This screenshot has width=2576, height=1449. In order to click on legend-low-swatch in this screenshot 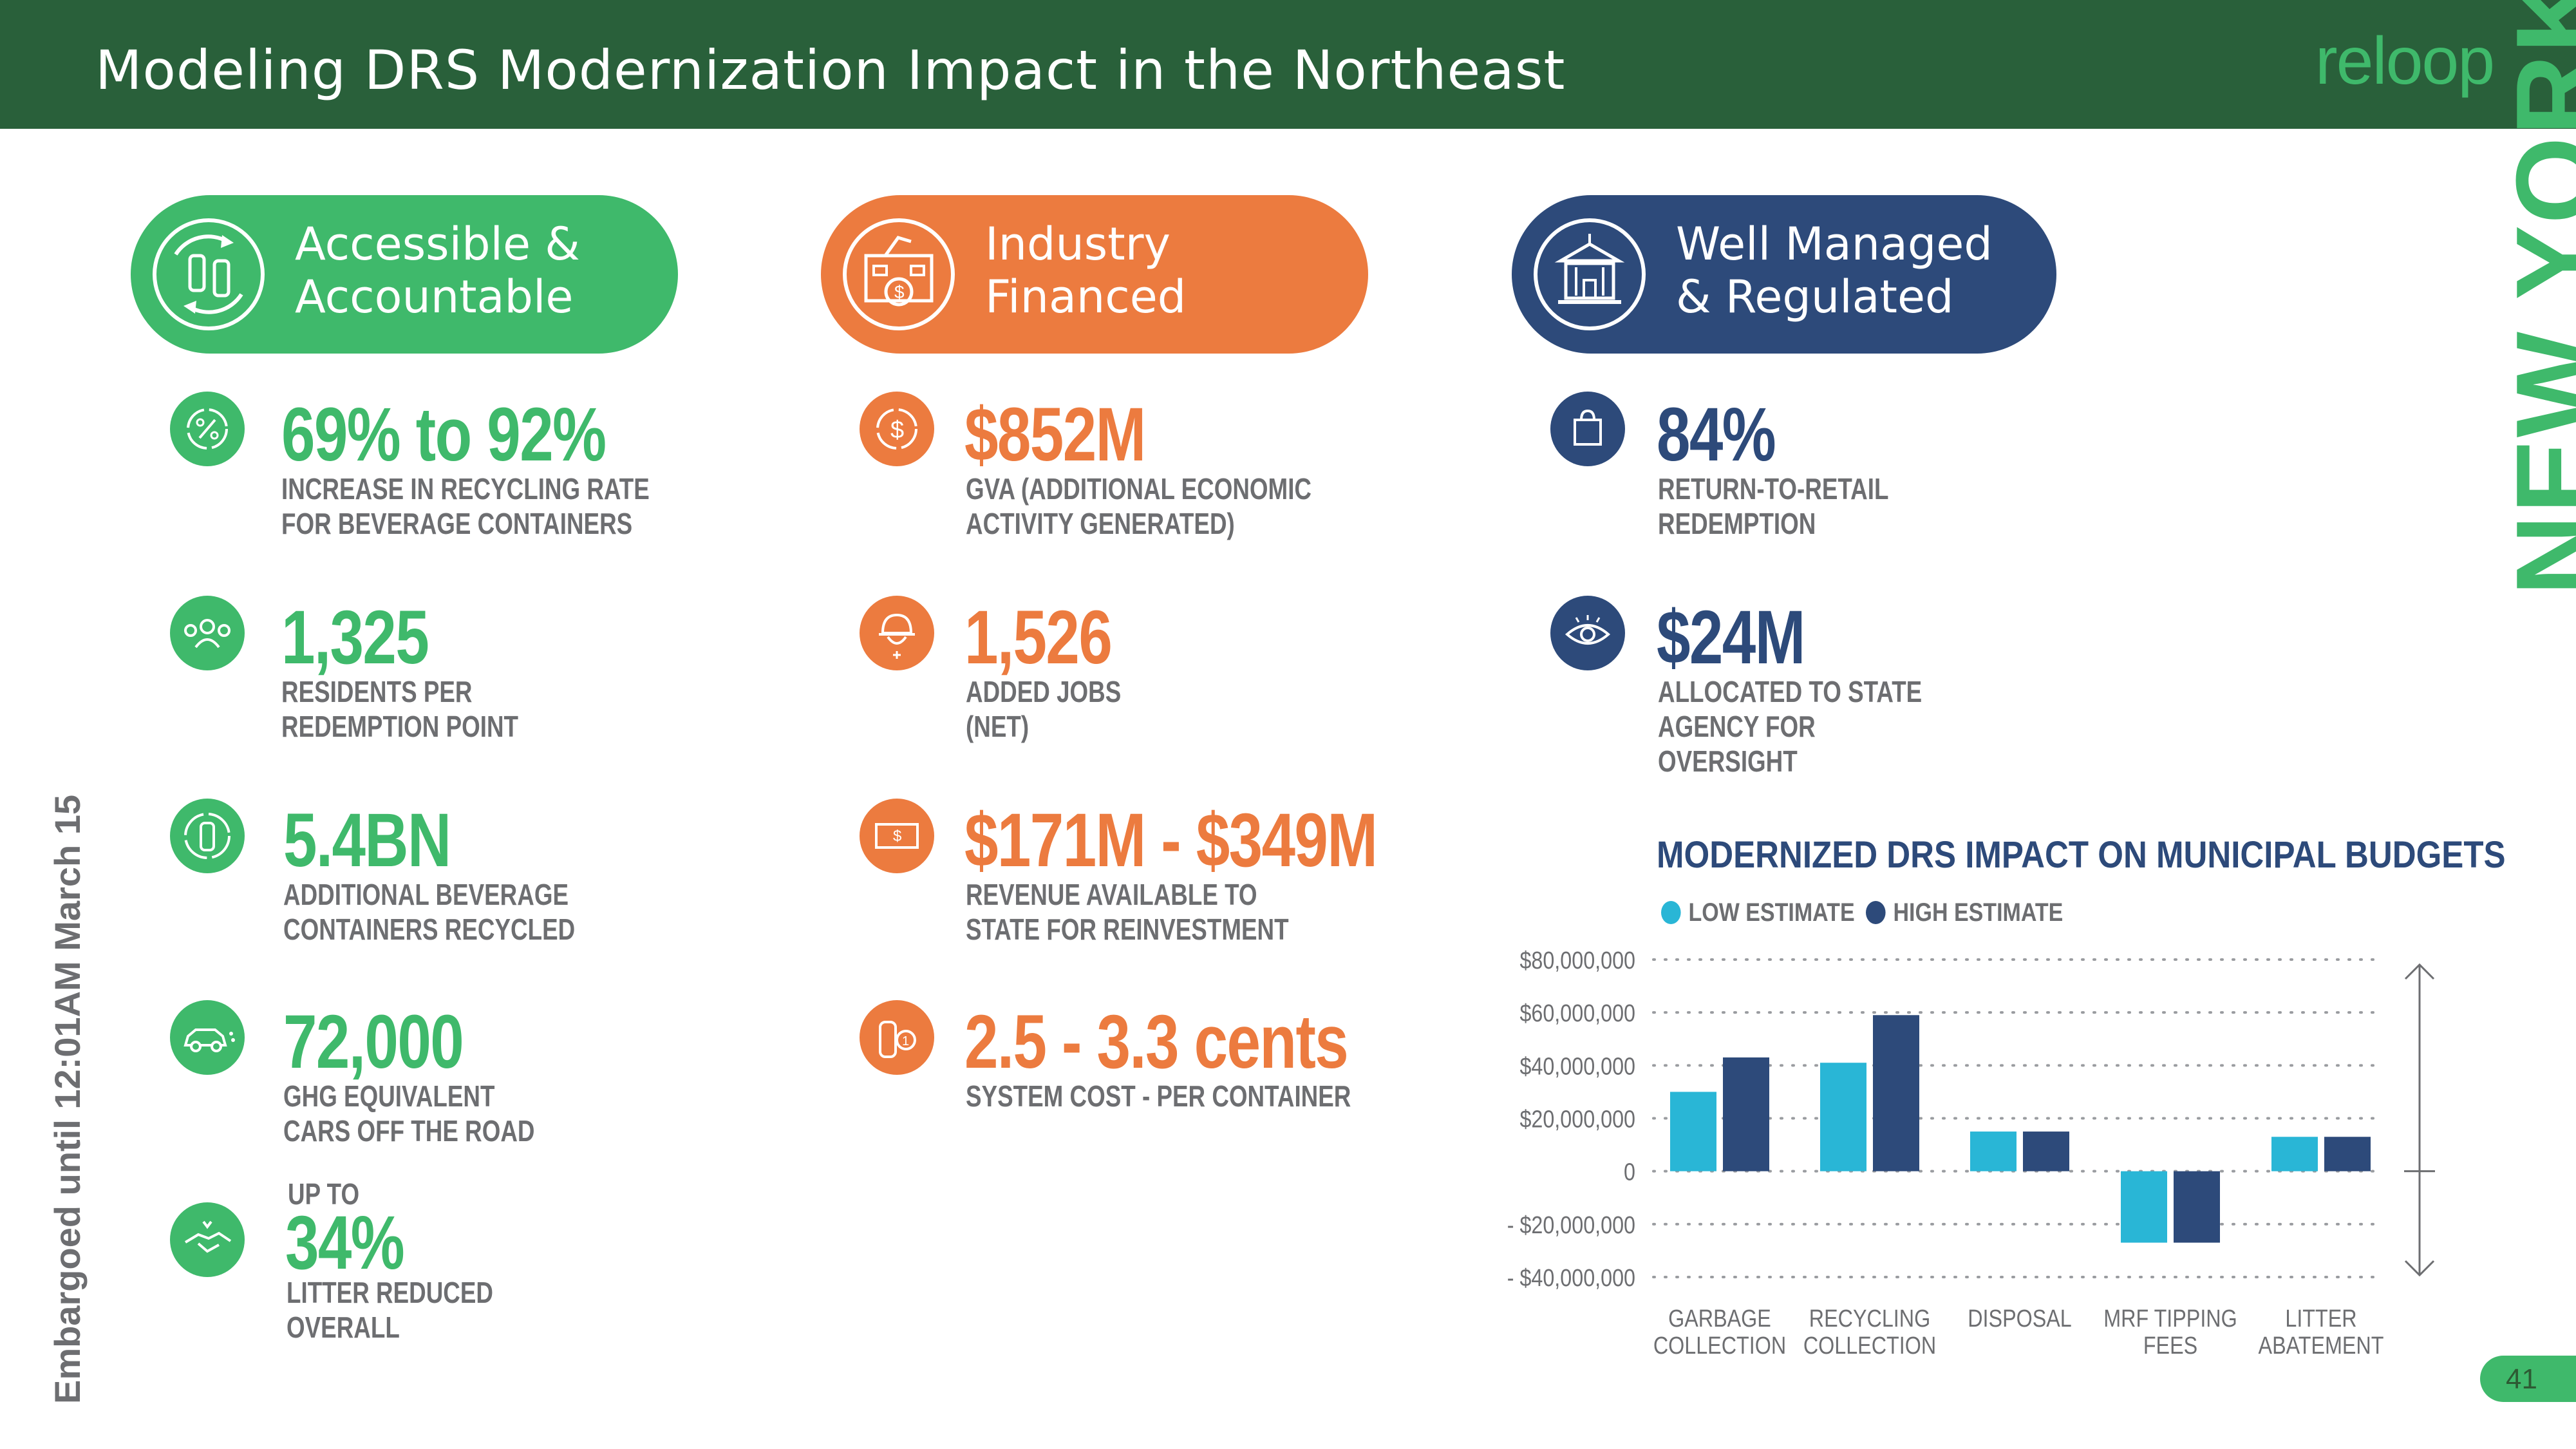, I will do `click(1671, 912)`.